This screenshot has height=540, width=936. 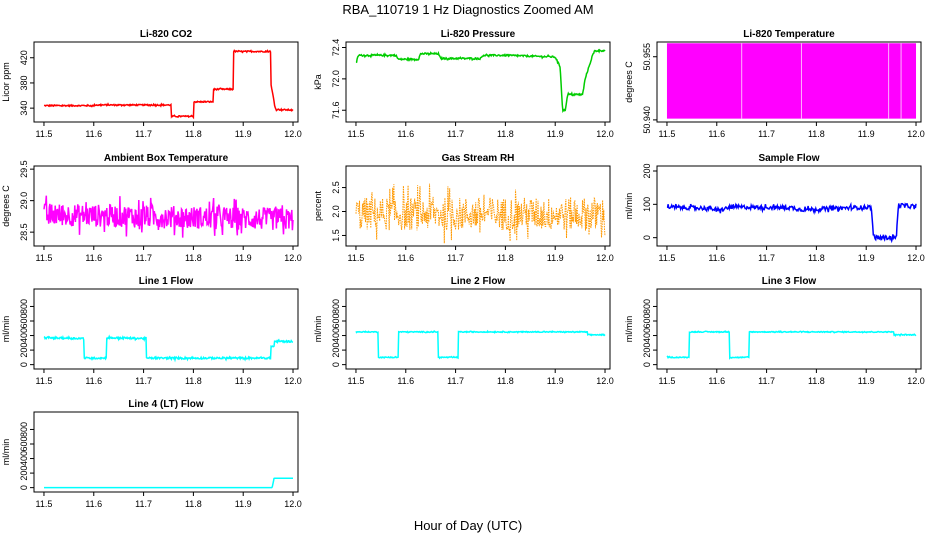 I want to click on li-820-pressure-xtick-label: 11.7, so click(x=455, y=134).